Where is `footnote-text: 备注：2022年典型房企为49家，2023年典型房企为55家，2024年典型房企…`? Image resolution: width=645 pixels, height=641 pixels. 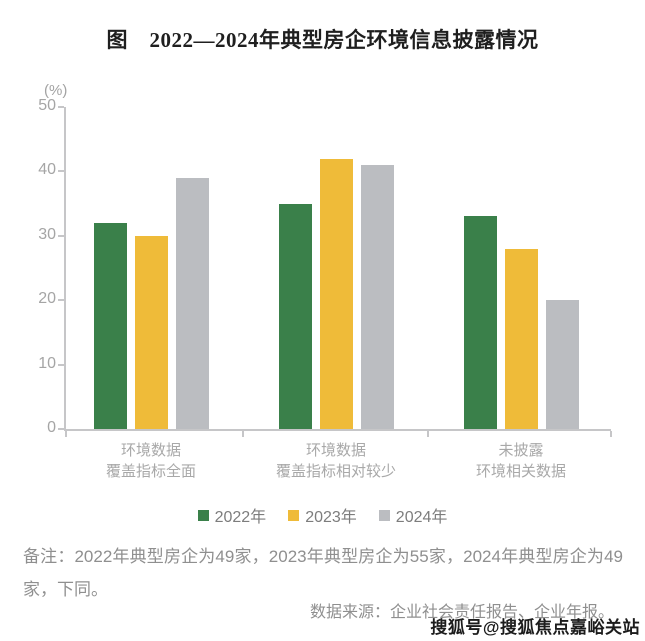
footnote-text: 备注：2022年典型房企为49家，2023年典型房企为55家，2024年典型房企… is located at coordinates (323, 573).